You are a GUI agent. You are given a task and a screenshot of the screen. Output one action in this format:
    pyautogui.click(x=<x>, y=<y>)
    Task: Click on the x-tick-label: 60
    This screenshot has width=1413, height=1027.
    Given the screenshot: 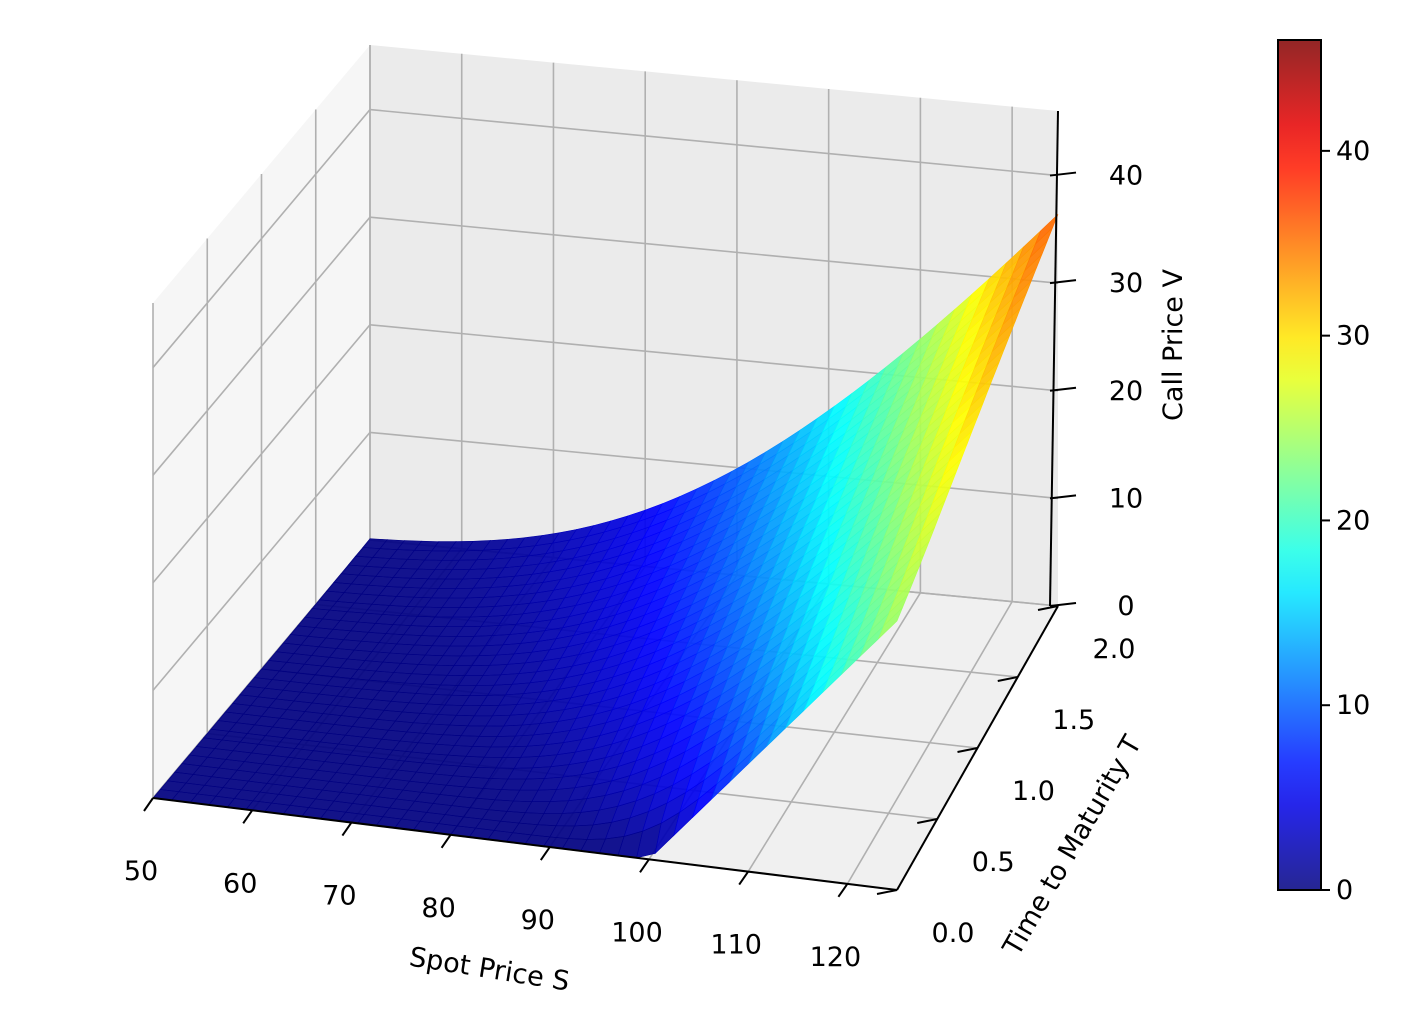 What is the action you would take?
    pyautogui.click(x=240, y=883)
    